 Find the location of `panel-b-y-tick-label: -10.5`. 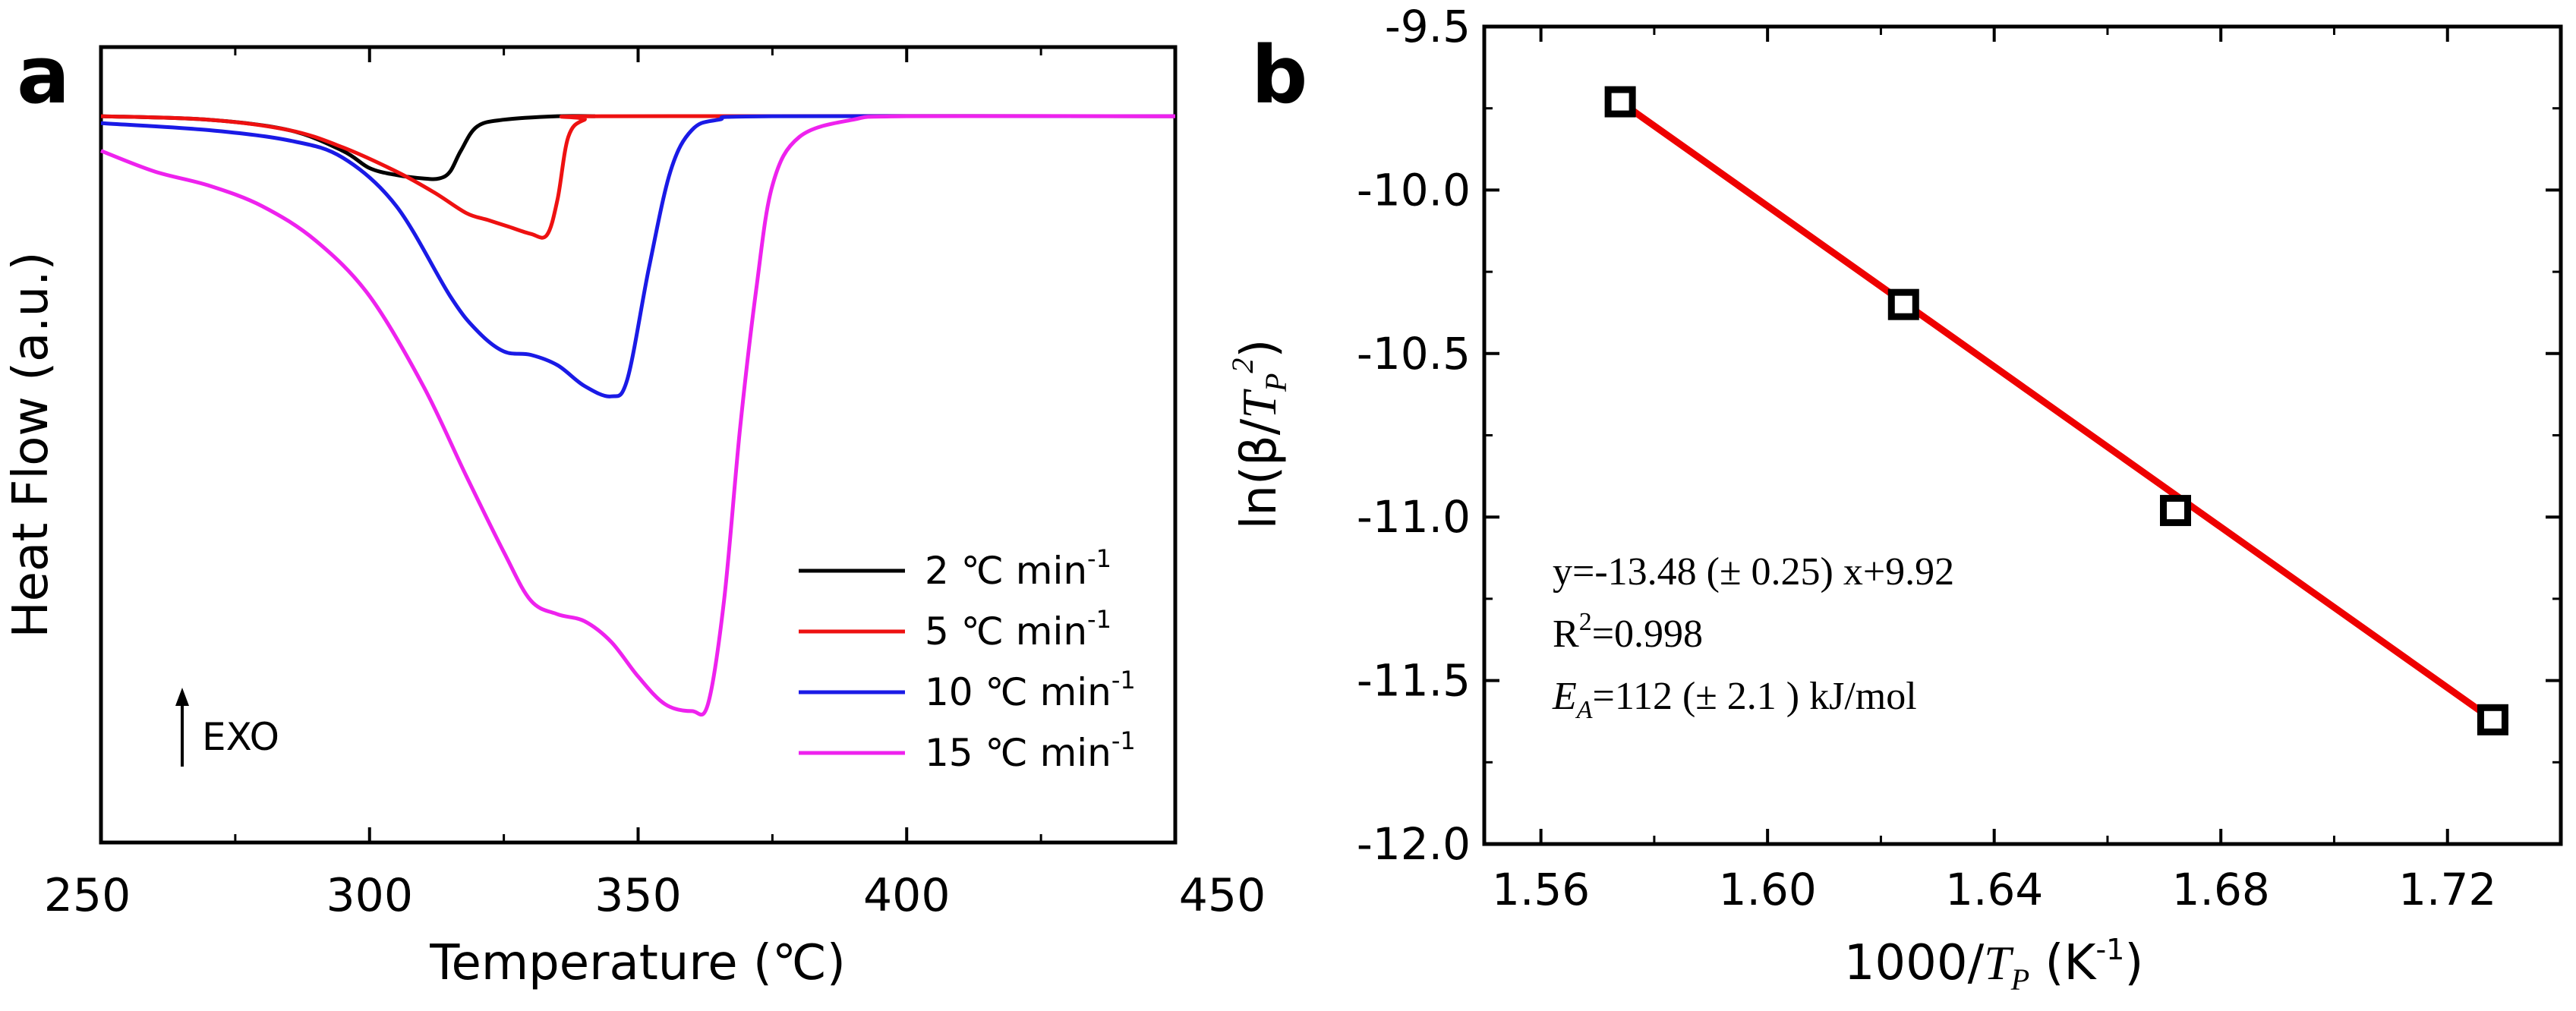

panel-b-y-tick-label: -10.5 is located at coordinates (1414, 354).